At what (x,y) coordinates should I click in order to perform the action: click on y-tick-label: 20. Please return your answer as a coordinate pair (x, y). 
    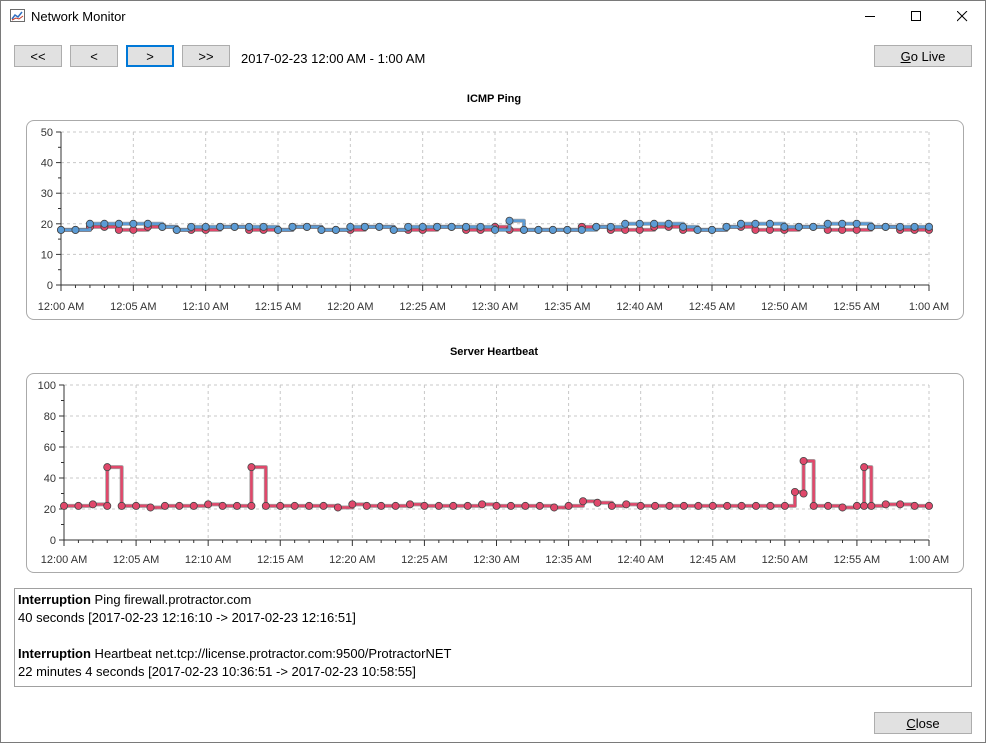
    Looking at the image, I should click on (47, 225).